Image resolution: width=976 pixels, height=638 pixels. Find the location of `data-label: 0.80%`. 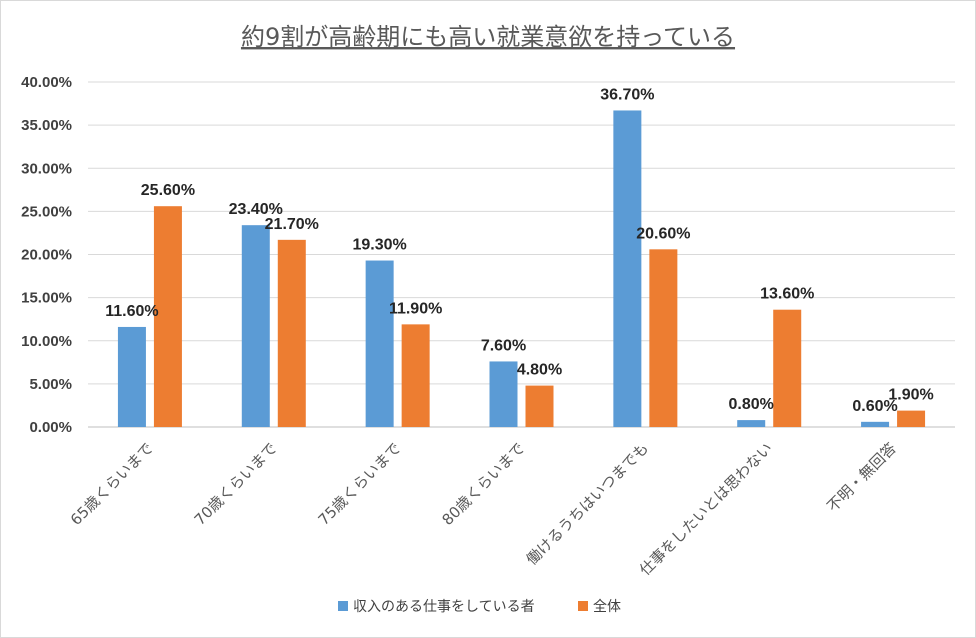

data-label: 0.80% is located at coordinates (751, 404).